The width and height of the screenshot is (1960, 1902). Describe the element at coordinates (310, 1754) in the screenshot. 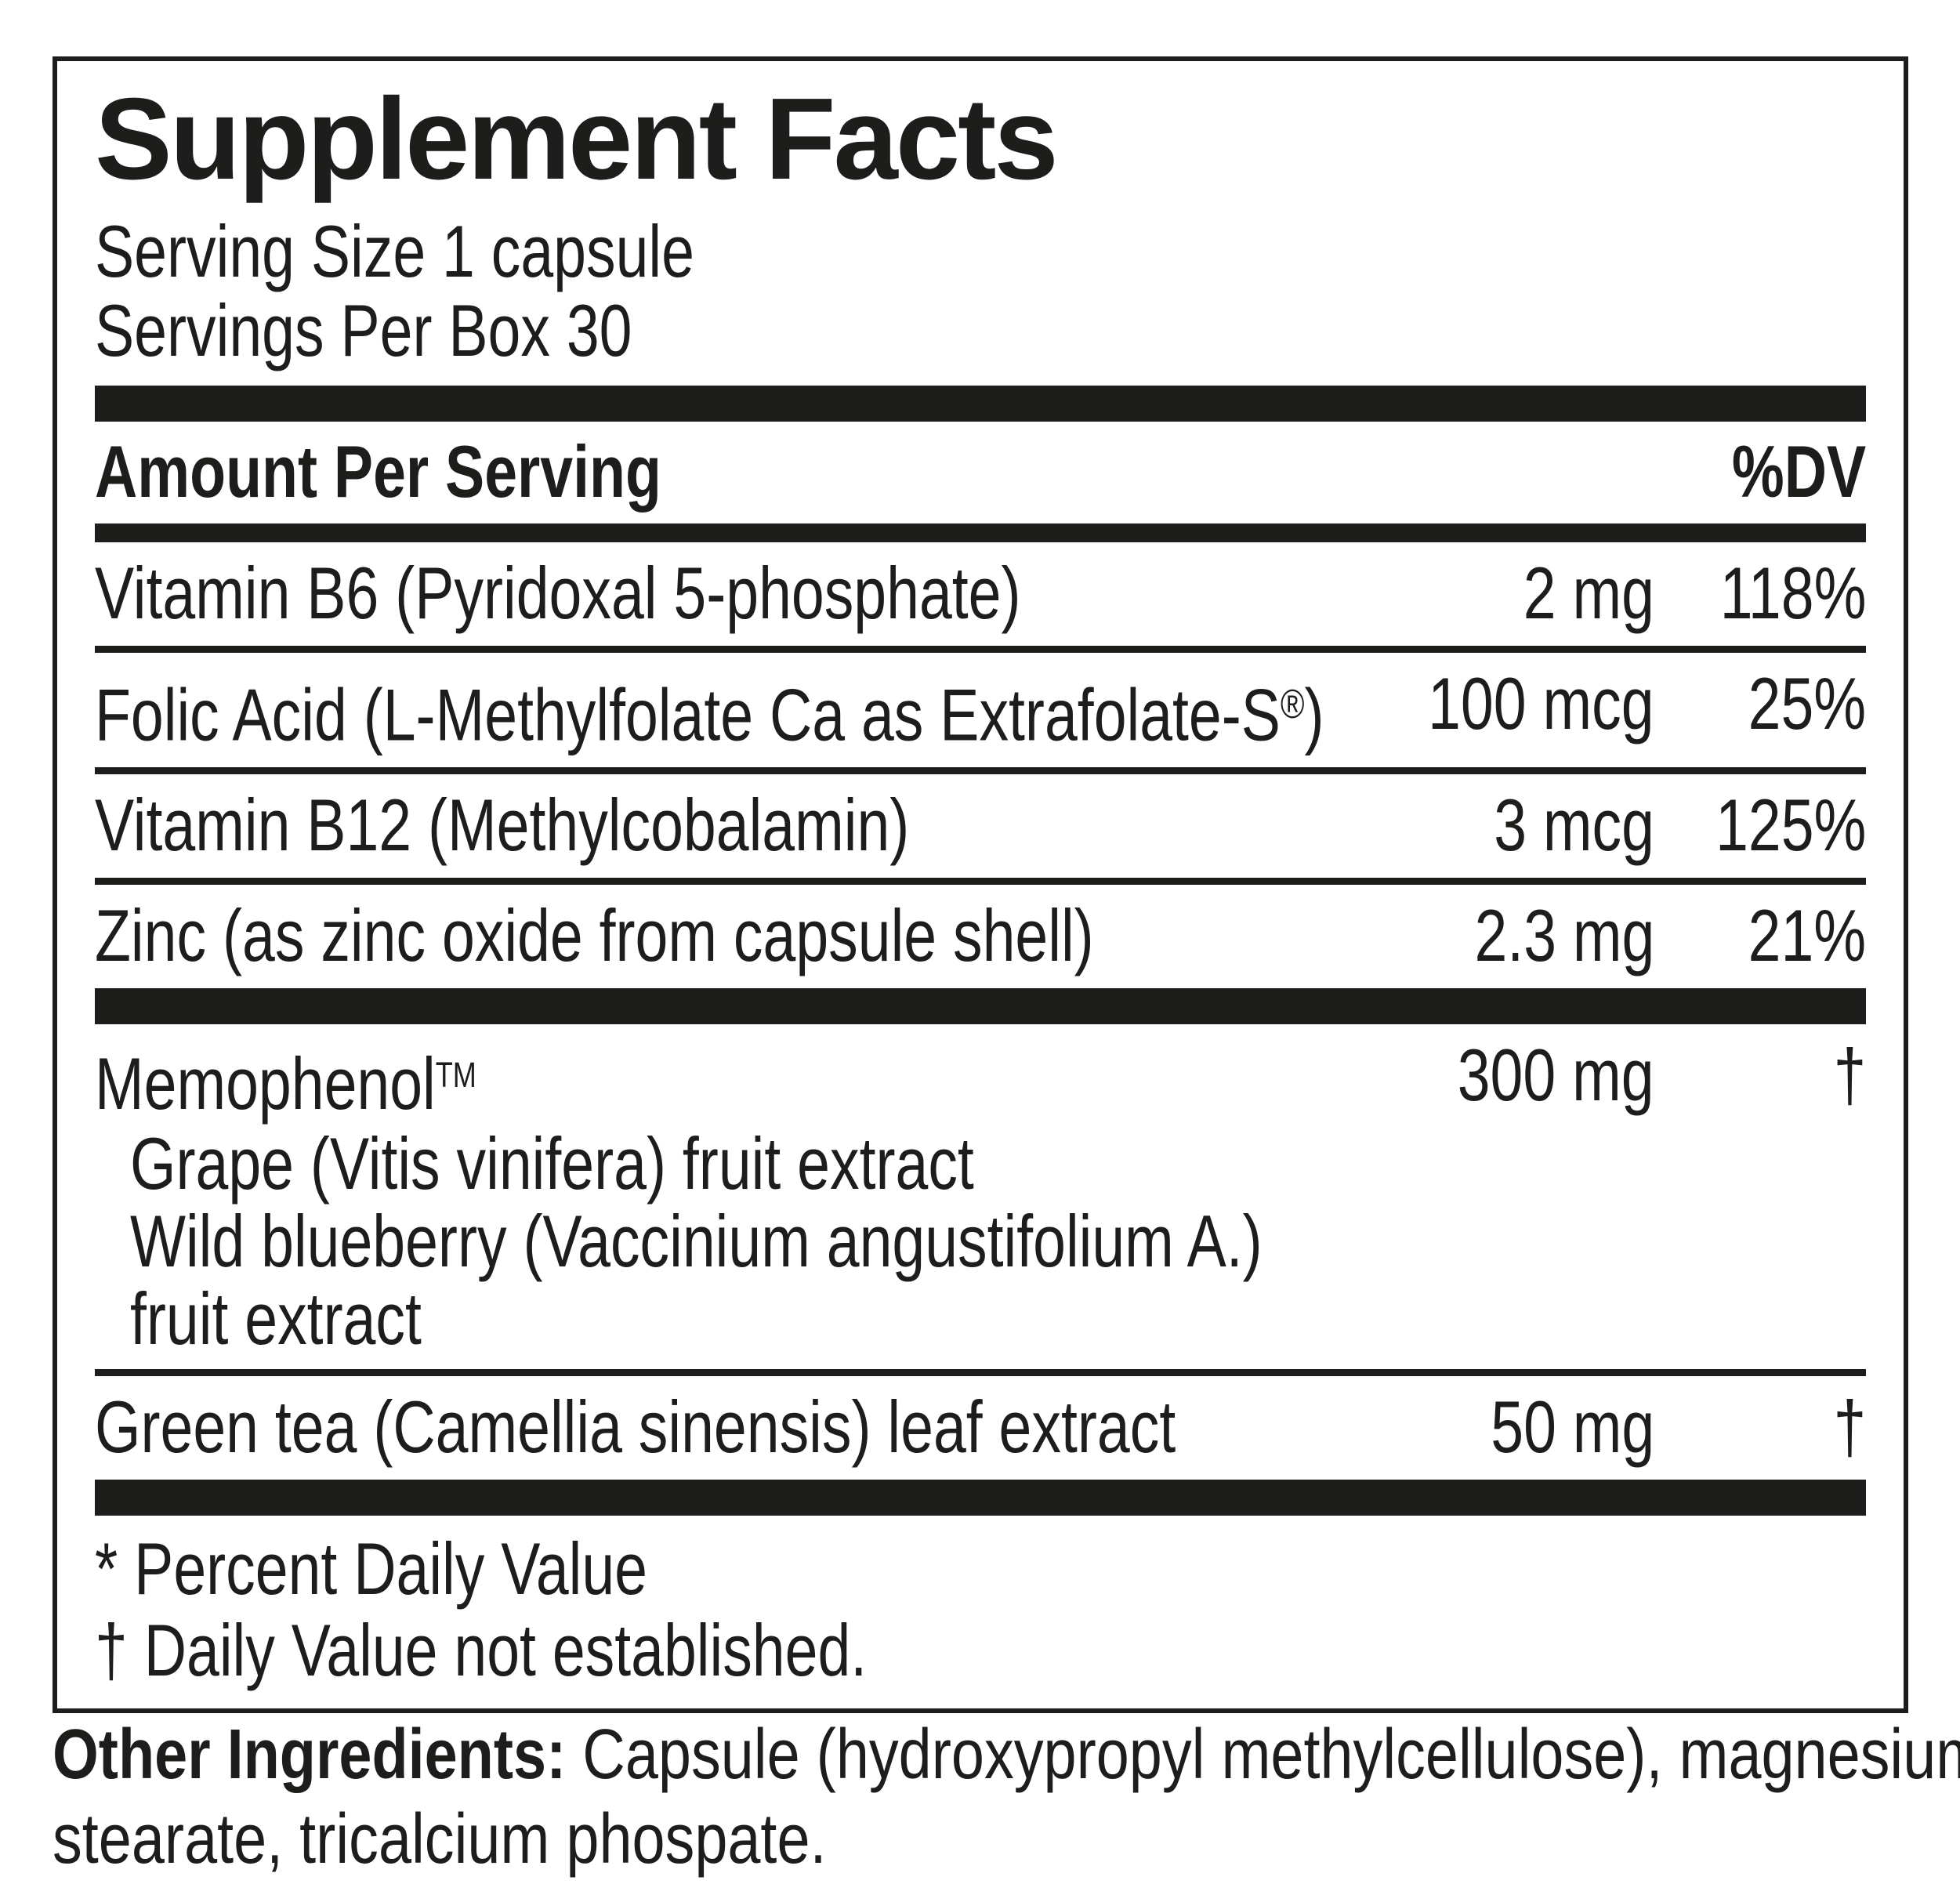

I see `other-ingredients-label: Other Ingredients:` at that location.